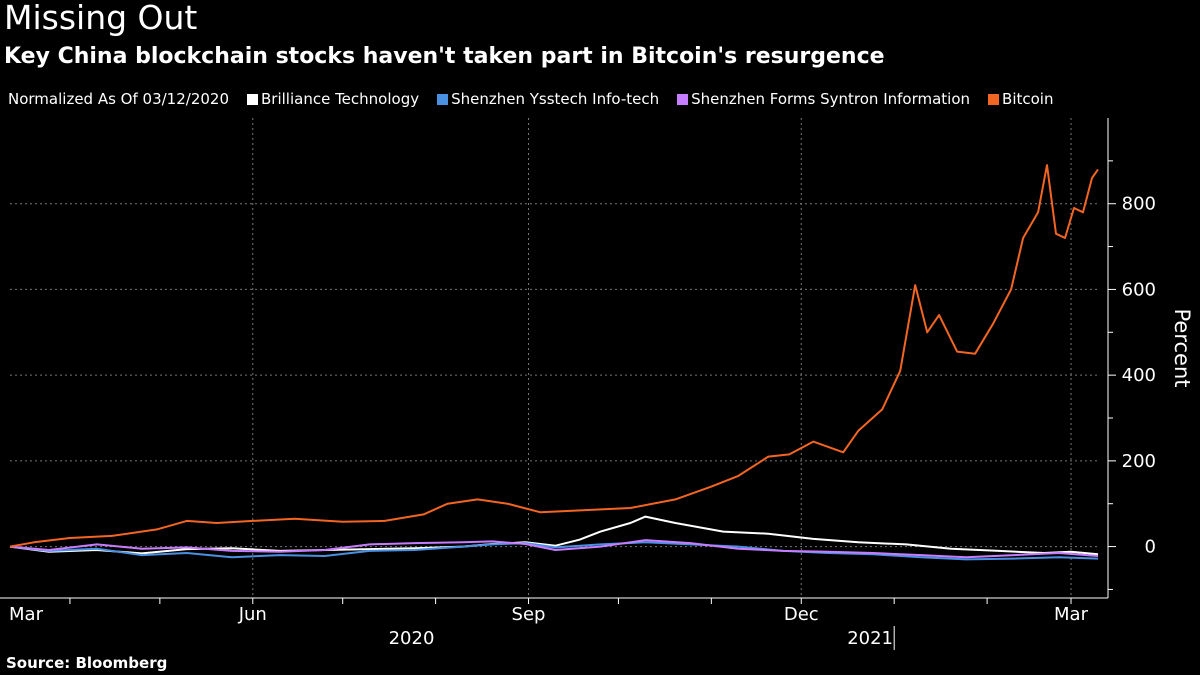 This screenshot has width=1200, height=675. I want to click on x-tick-label: Sep, so click(529, 614).